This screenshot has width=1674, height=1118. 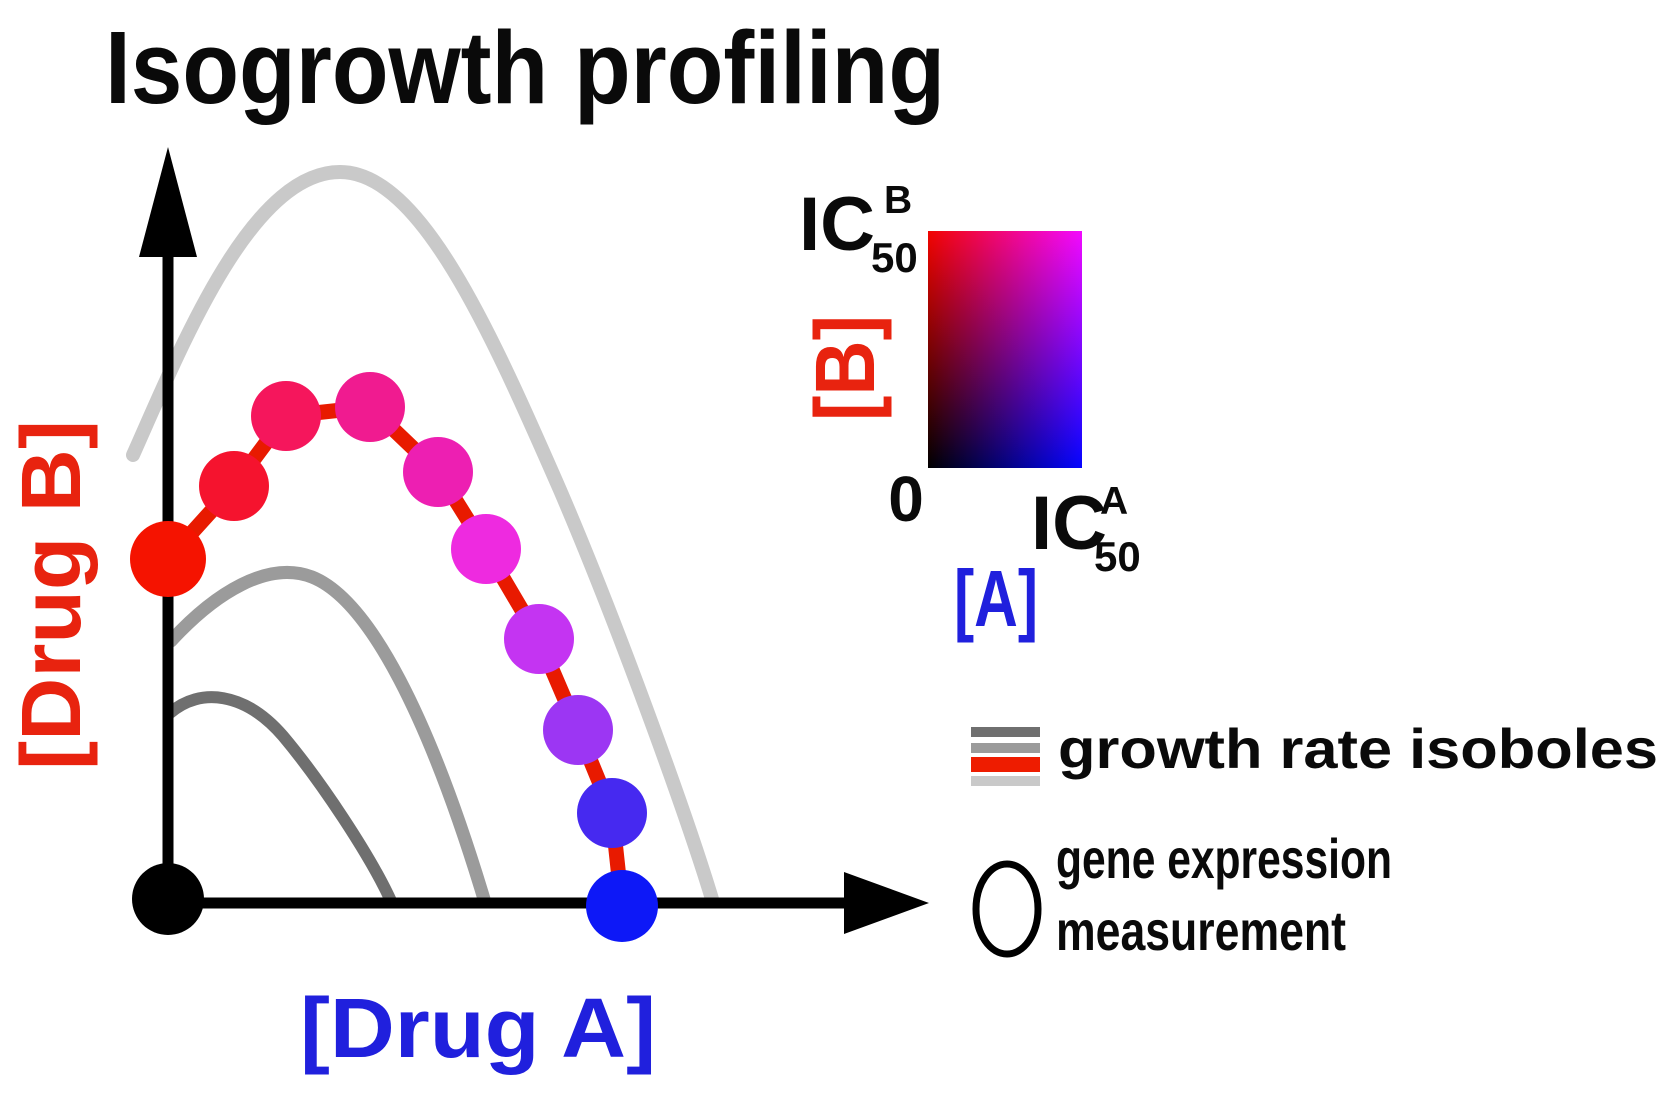 I want to click on isobole-middle-gray, so click(x=327, y=736).